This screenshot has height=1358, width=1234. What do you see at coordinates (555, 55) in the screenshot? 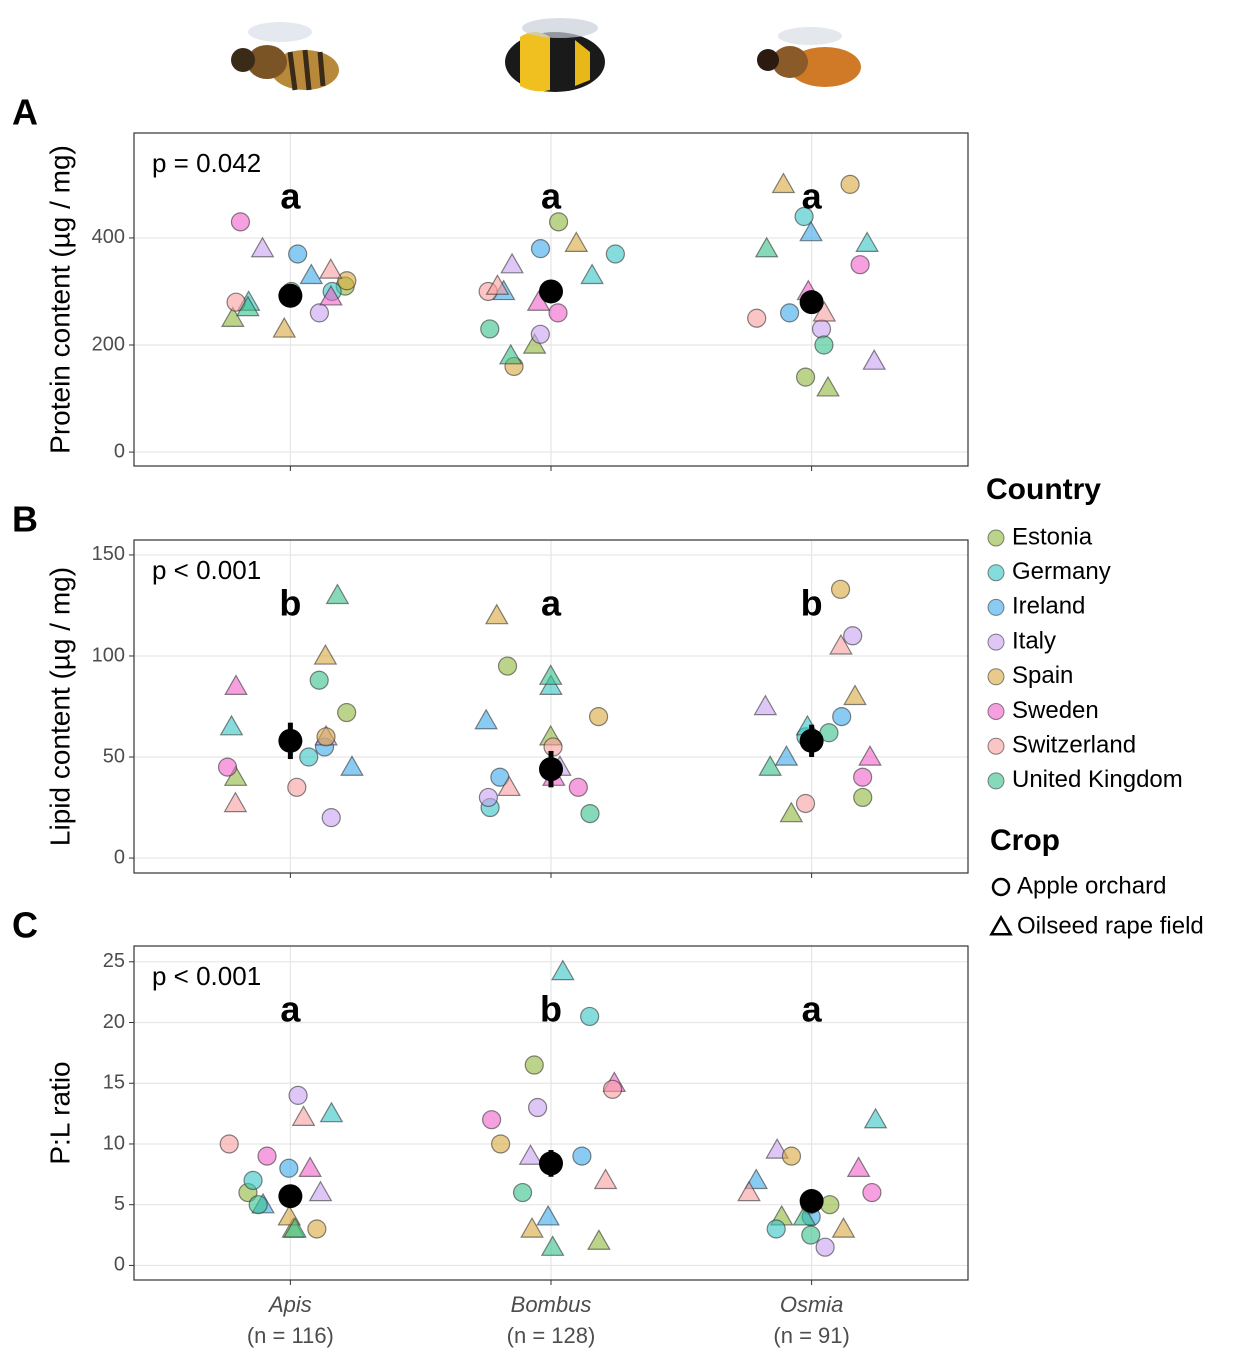
I see `bee-bombus` at bounding box center [555, 55].